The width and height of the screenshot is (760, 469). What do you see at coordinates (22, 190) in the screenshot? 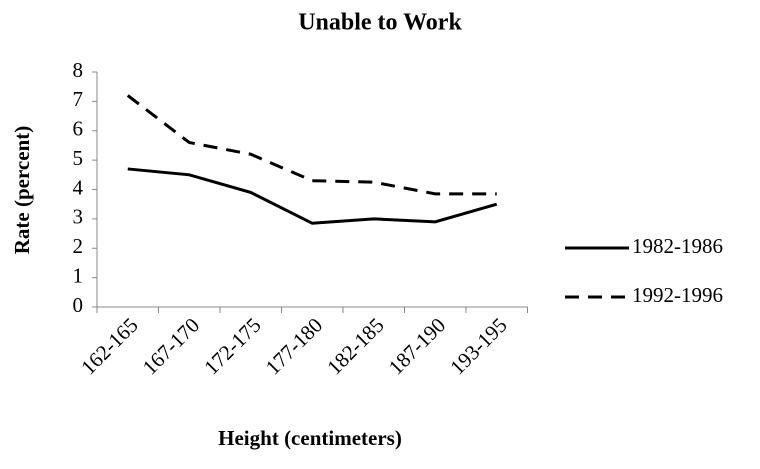
I see `y-axis-label: Rate (percent)` at bounding box center [22, 190].